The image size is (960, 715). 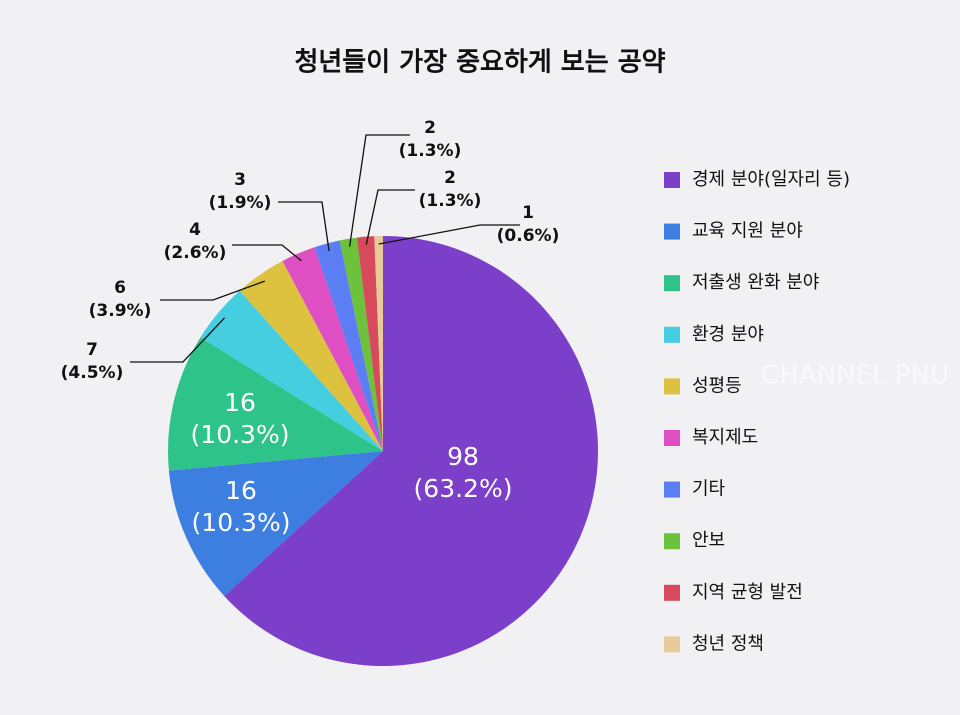 What do you see at coordinates (747, 592) in the screenshot?
I see `legend-label: 지역 균형 발전` at bounding box center [747, 592].